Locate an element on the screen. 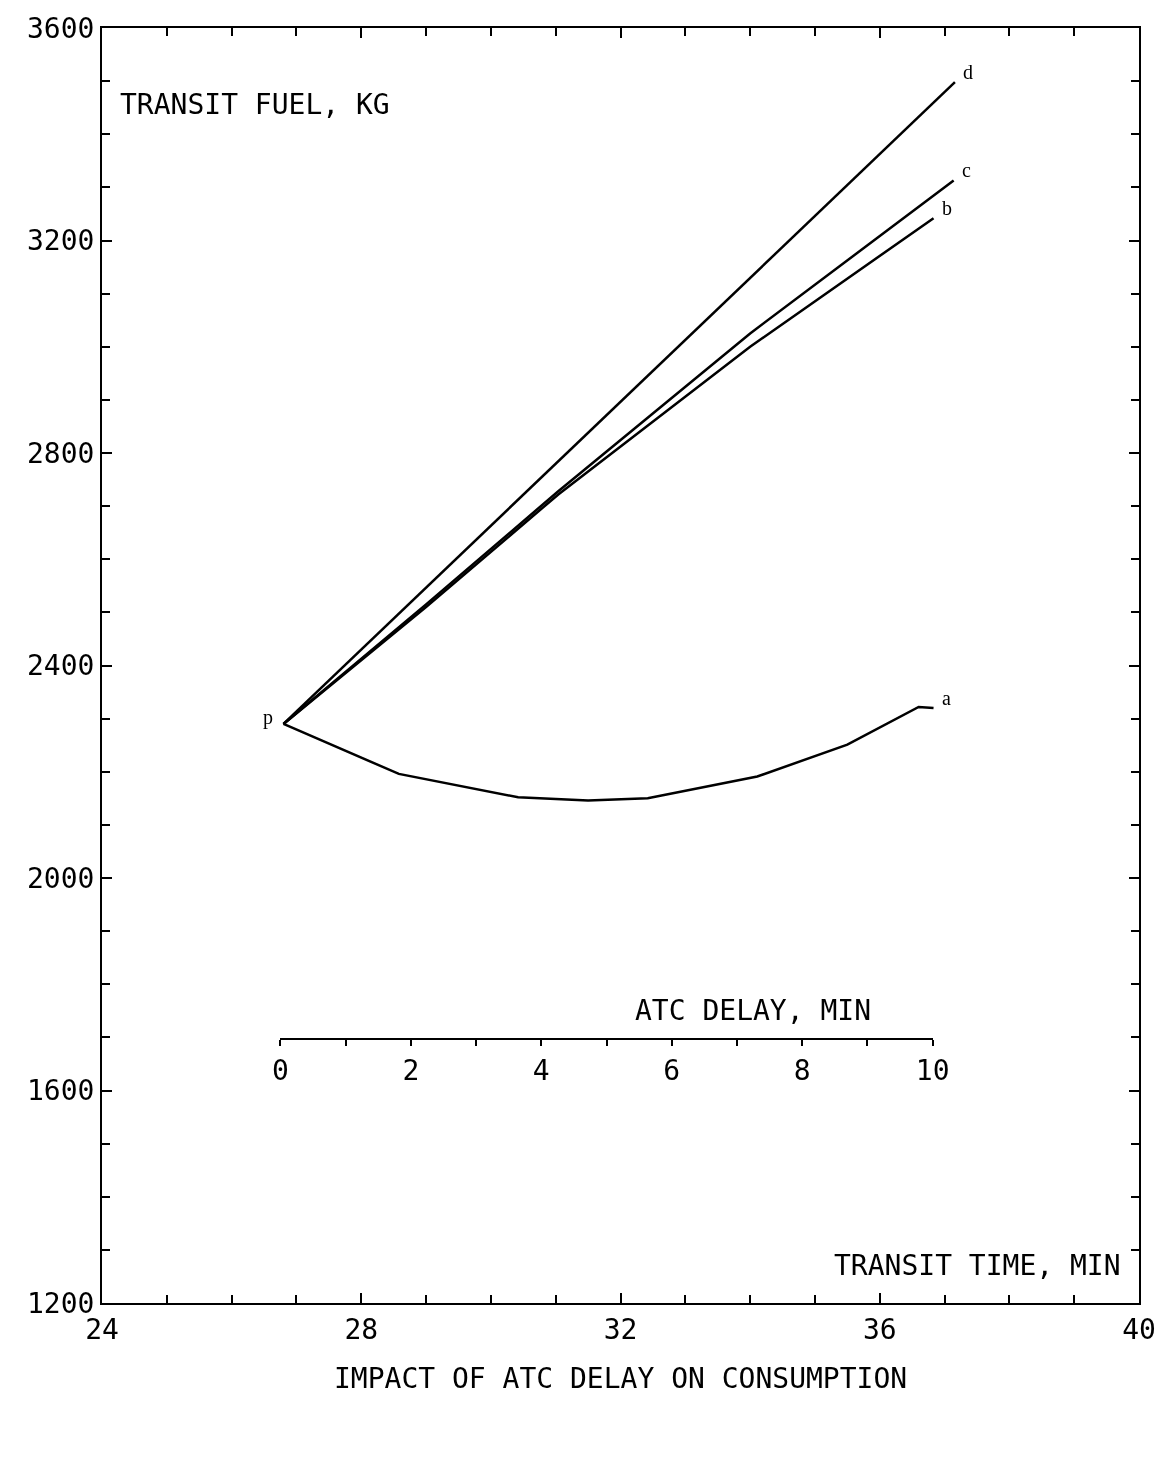 The width and height of the screenshot is (1169, 1463). y-tick-label: 3200 is located at coordinates (60, 241).